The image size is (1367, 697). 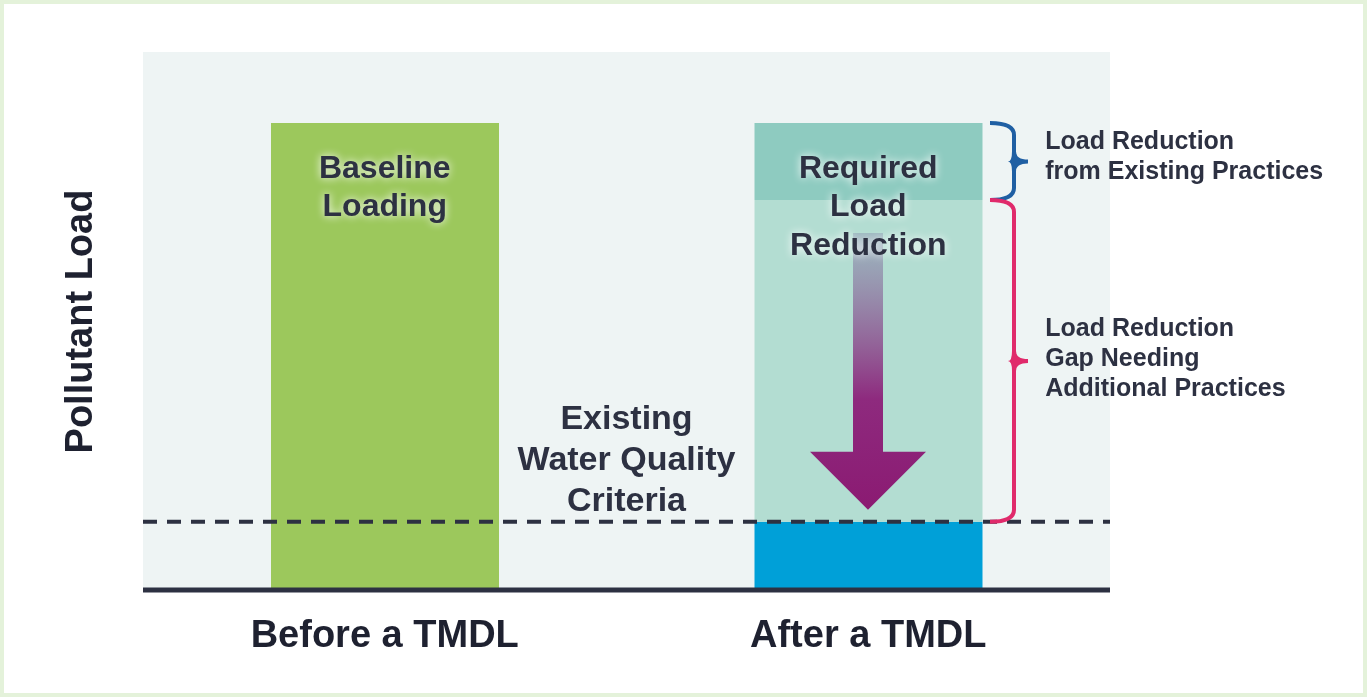 I want to click on annotation: Load Reduction from Existing Practices, so click(x=1185, y=155).